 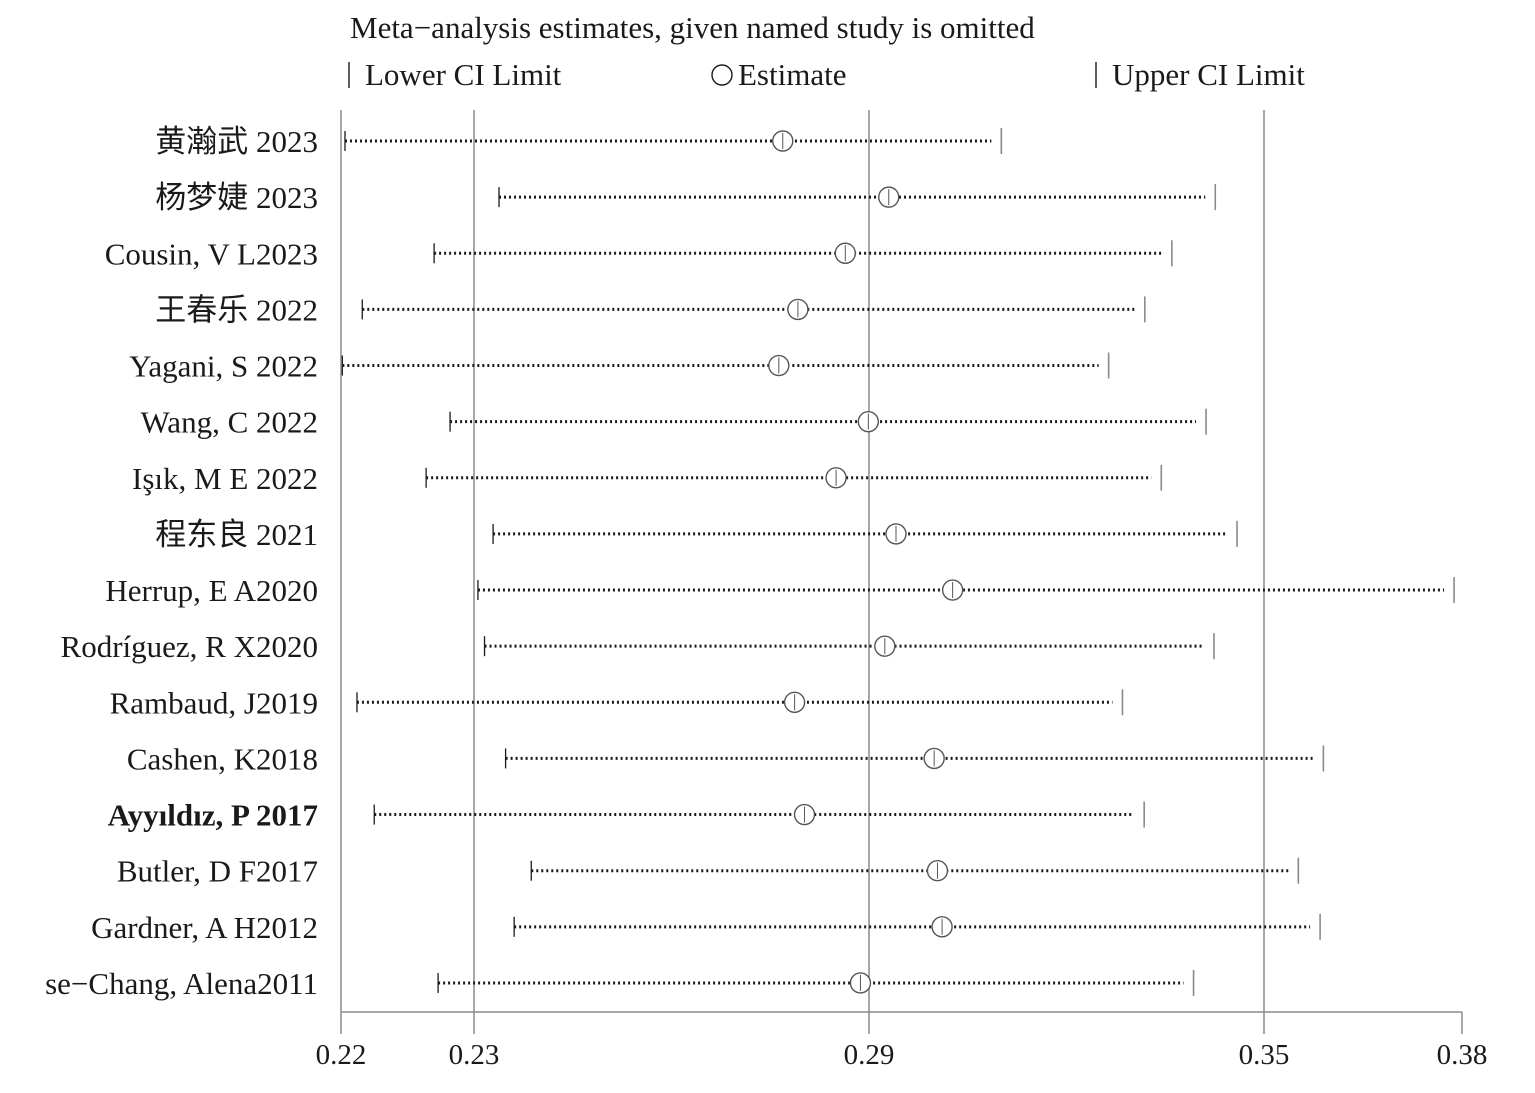 I want to click on study-label: Rodríguez, R X2020, so click(x=189, y=646).